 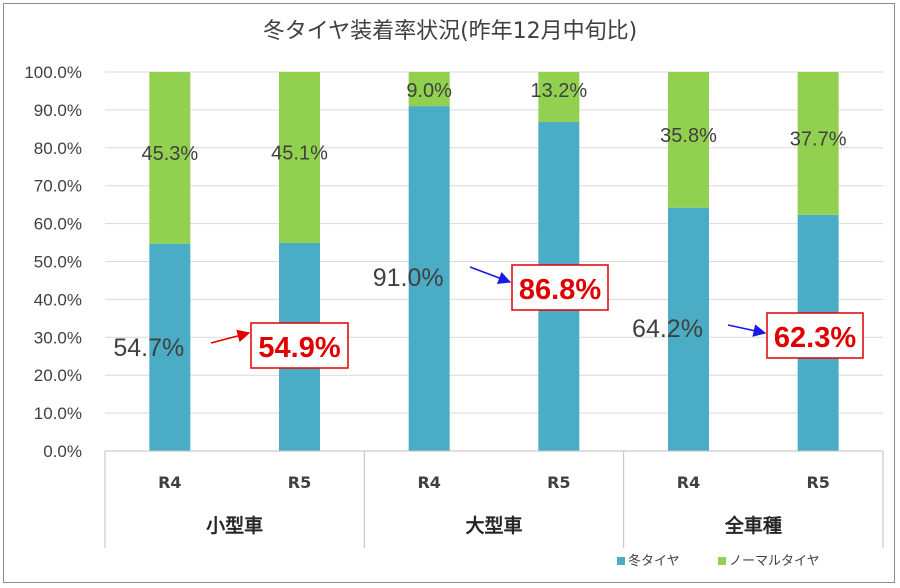 What do you see at coordinates (450, 31) in the screenshot?
I see `chart-title: 冬タイヤ装着率状況(昨年12月中旬比)` at bounding box center [450, 31].